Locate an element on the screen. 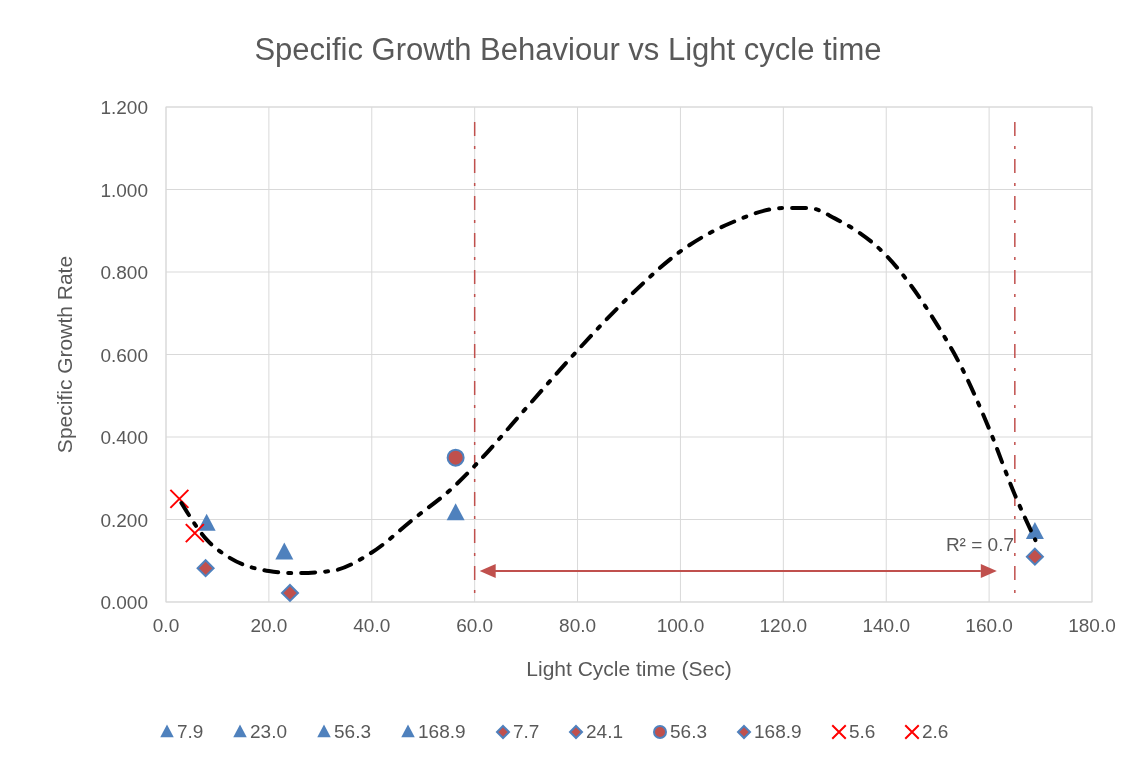 The width and height of the screenshot is (1136, 769). y-tick-label: 0.800 is located at coordinates (124, 272).